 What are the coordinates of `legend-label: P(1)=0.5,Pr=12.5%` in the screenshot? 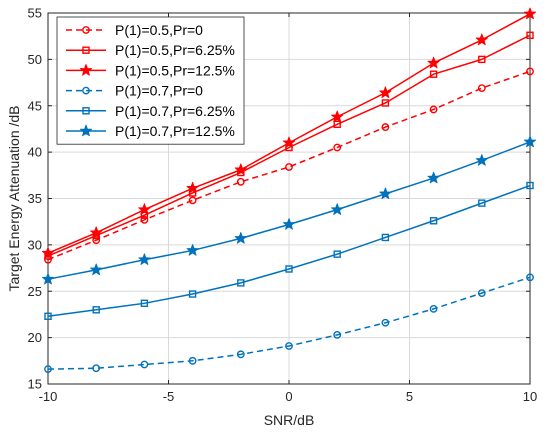 It's located at (175, 70).